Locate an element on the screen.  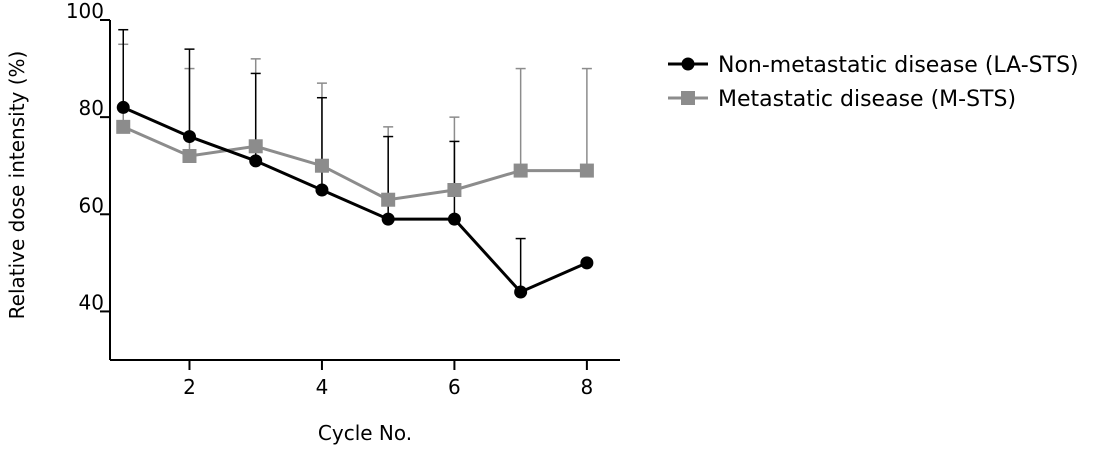
series-line is located at coordinates (354, 163).